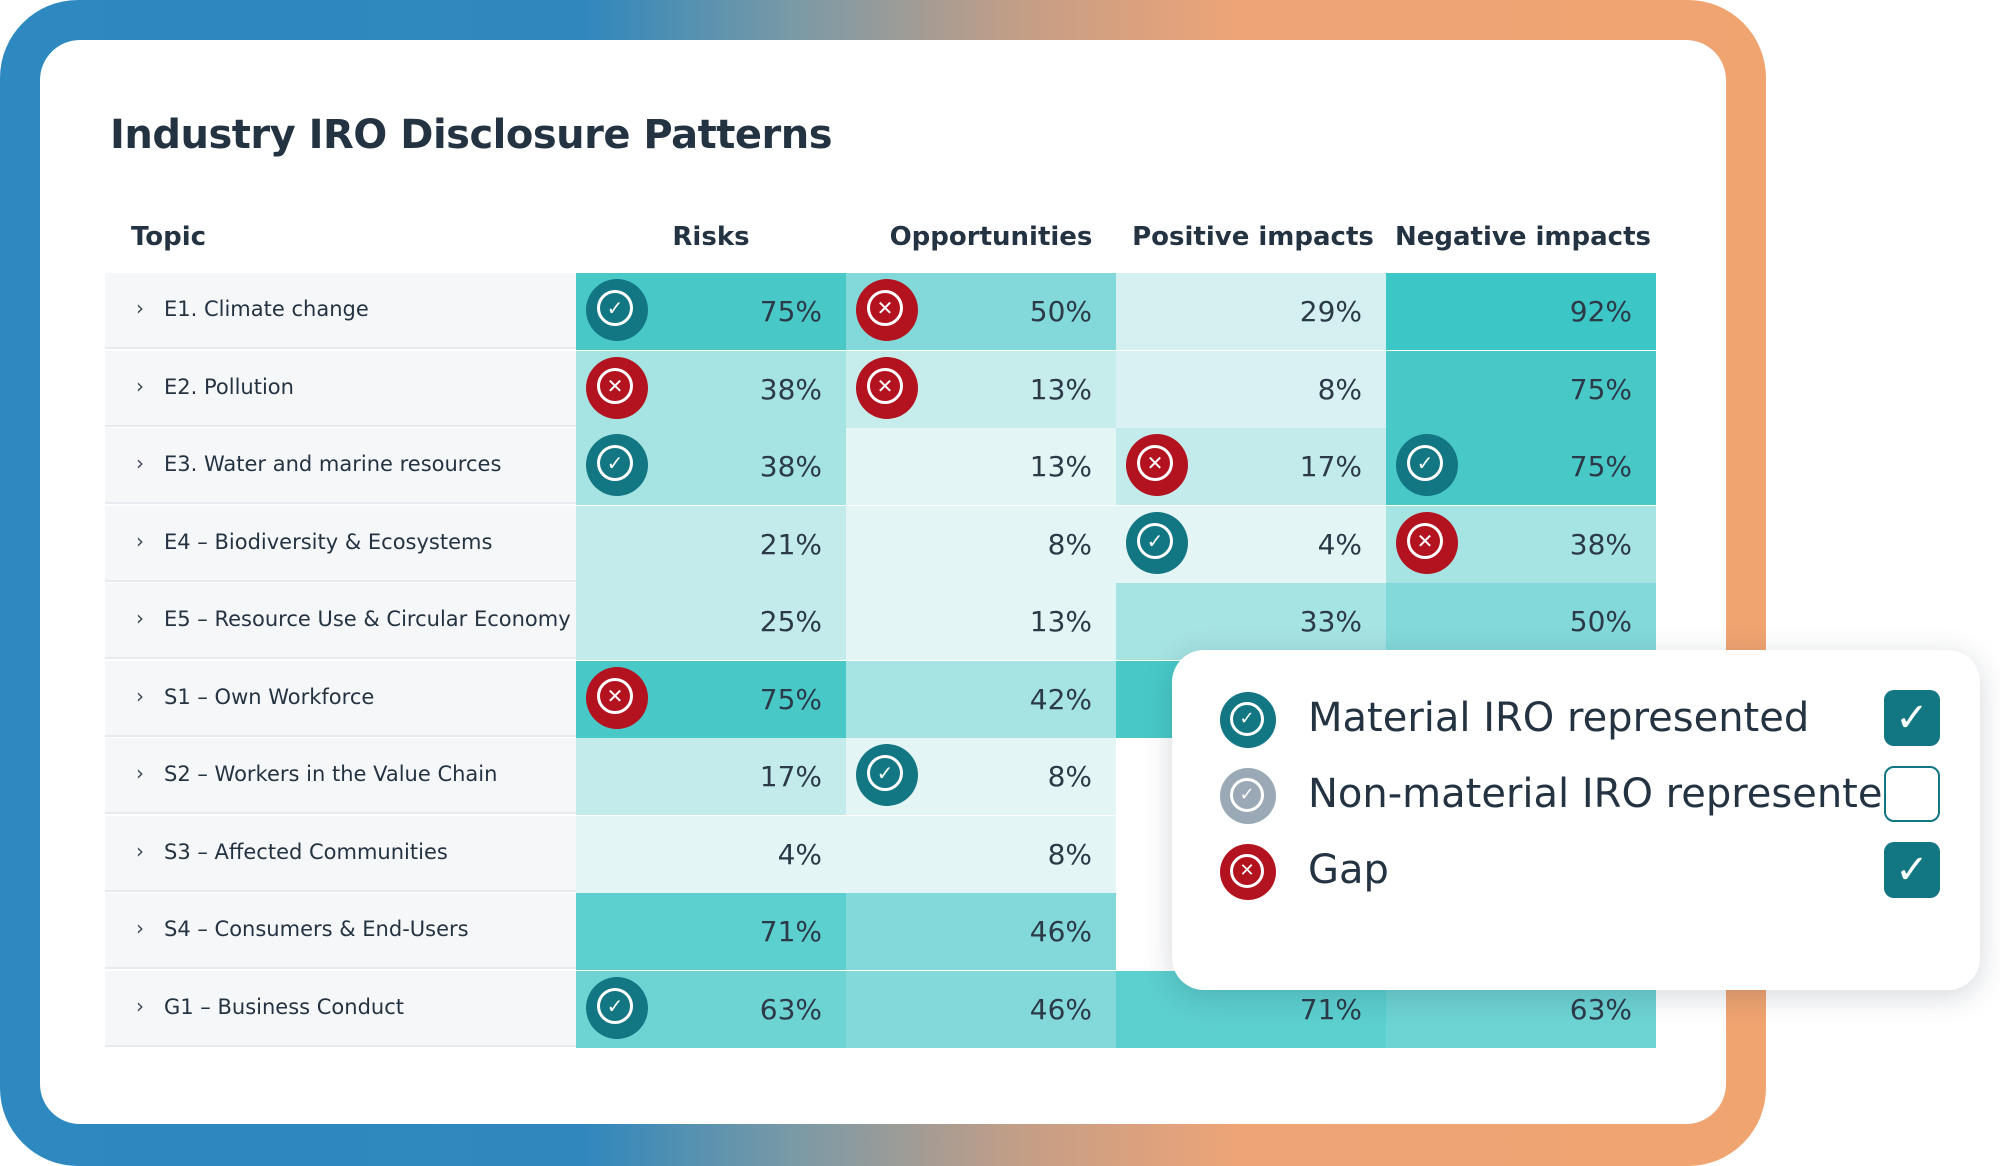 The image size is (2000, 1166). Describe the element at coordinates (1060, 311) in the screenshot. I see `percent-value: 50%` at that location.